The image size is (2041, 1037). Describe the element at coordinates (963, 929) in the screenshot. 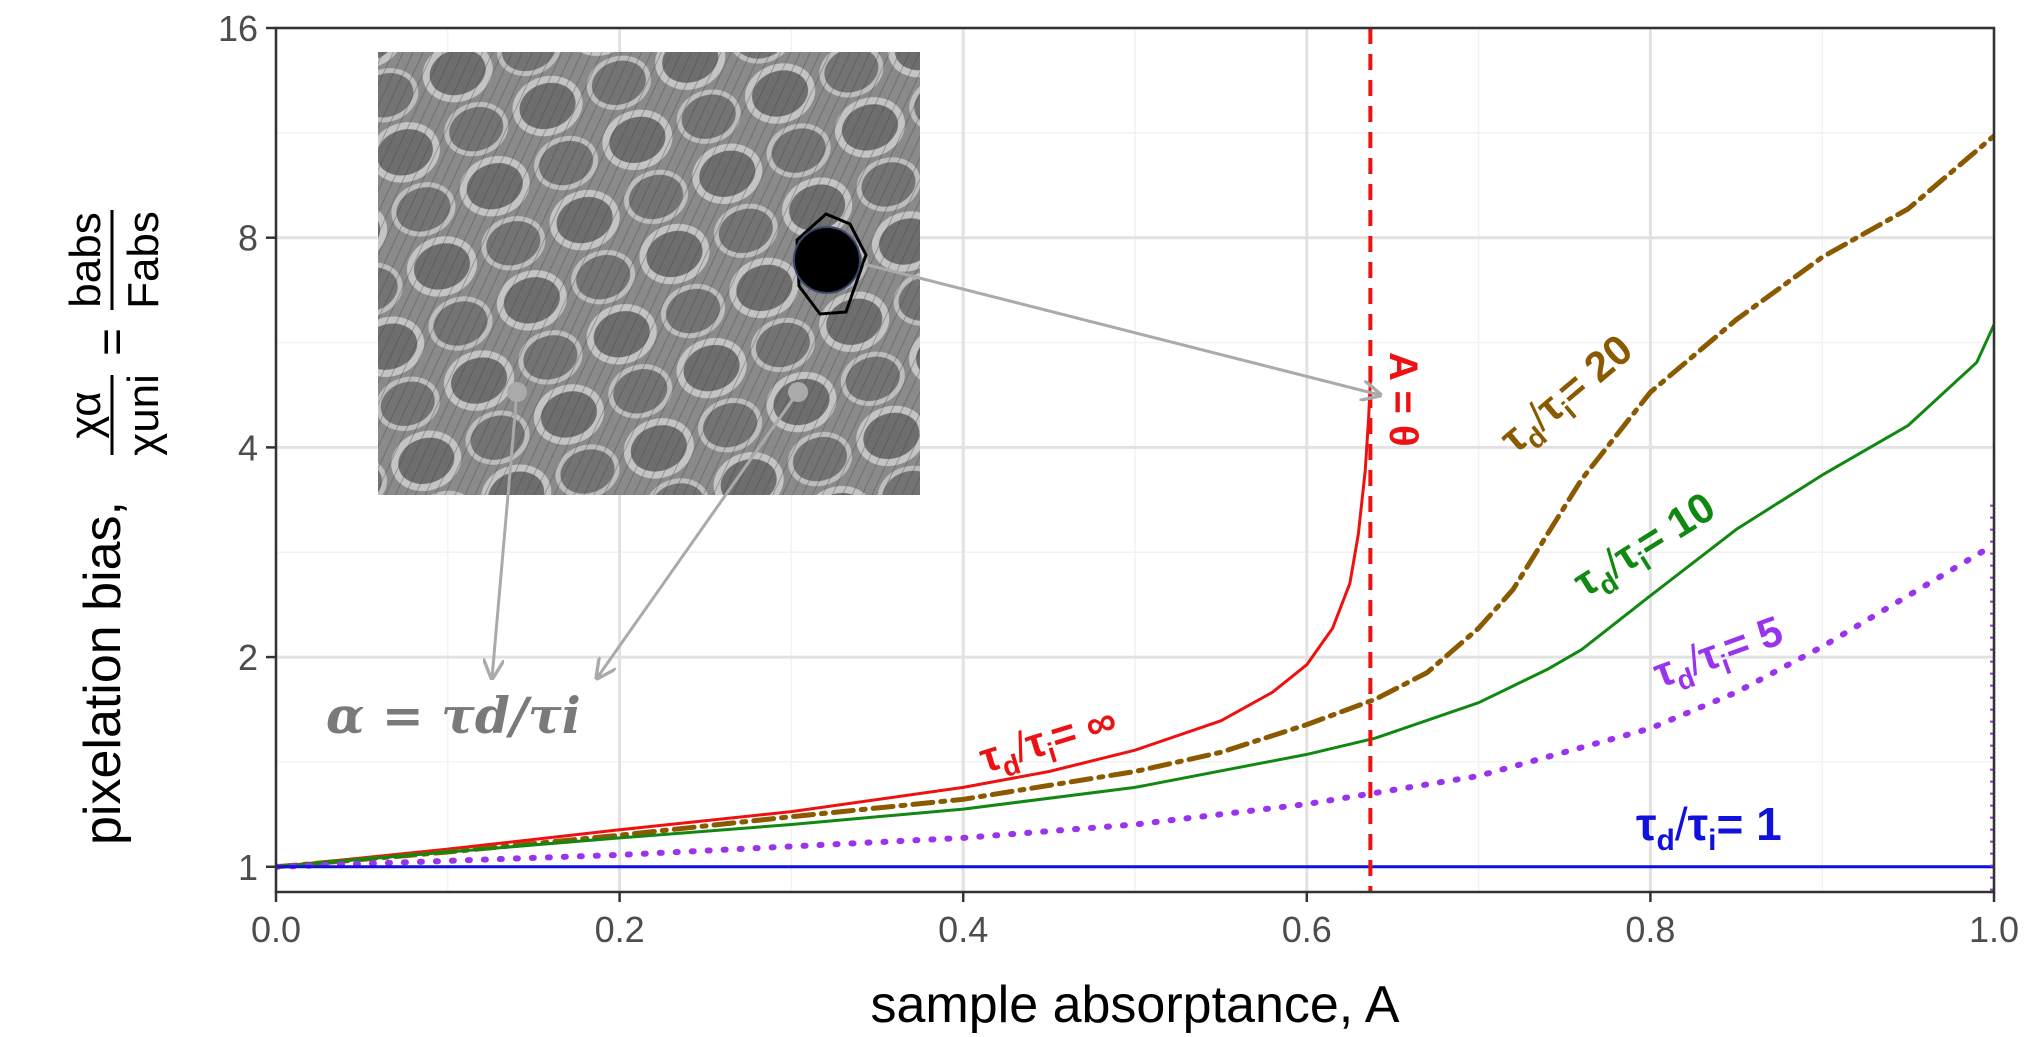

I see `x-tick-label: 0.4` at that location.